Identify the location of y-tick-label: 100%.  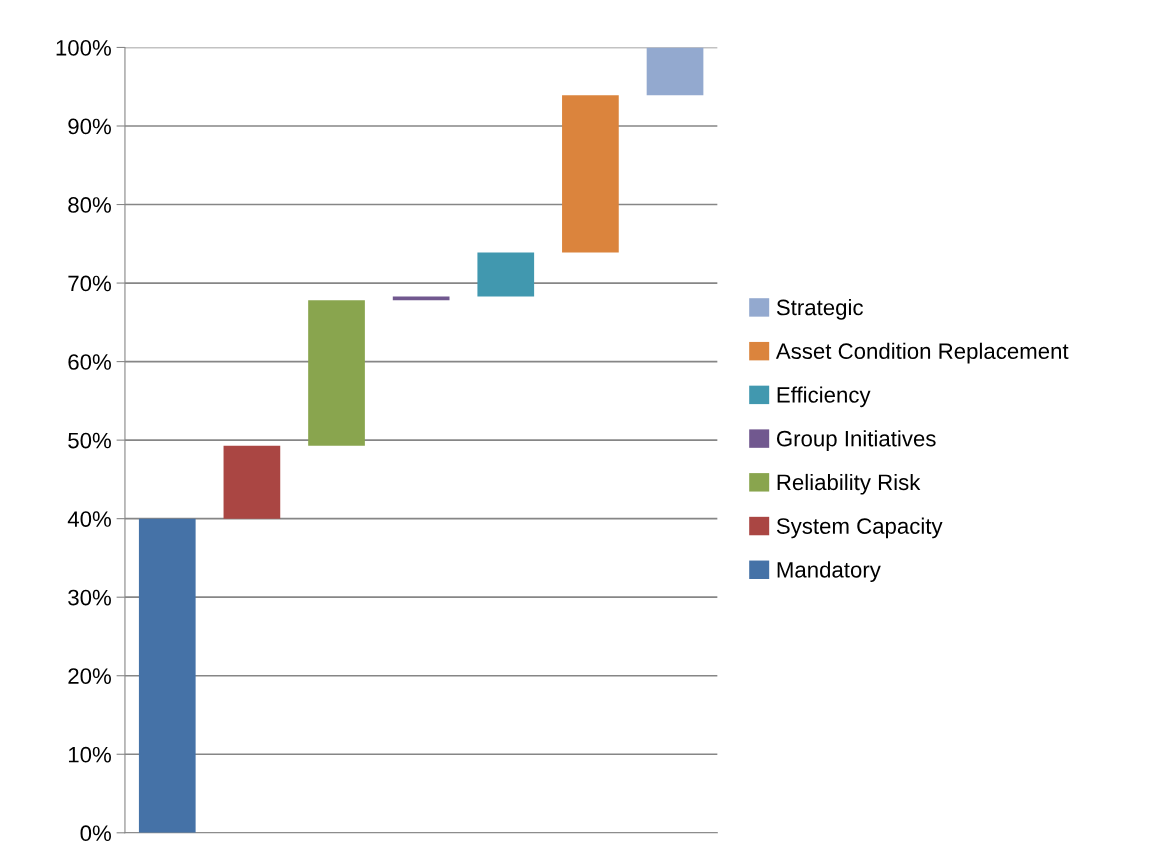
(83, 48).